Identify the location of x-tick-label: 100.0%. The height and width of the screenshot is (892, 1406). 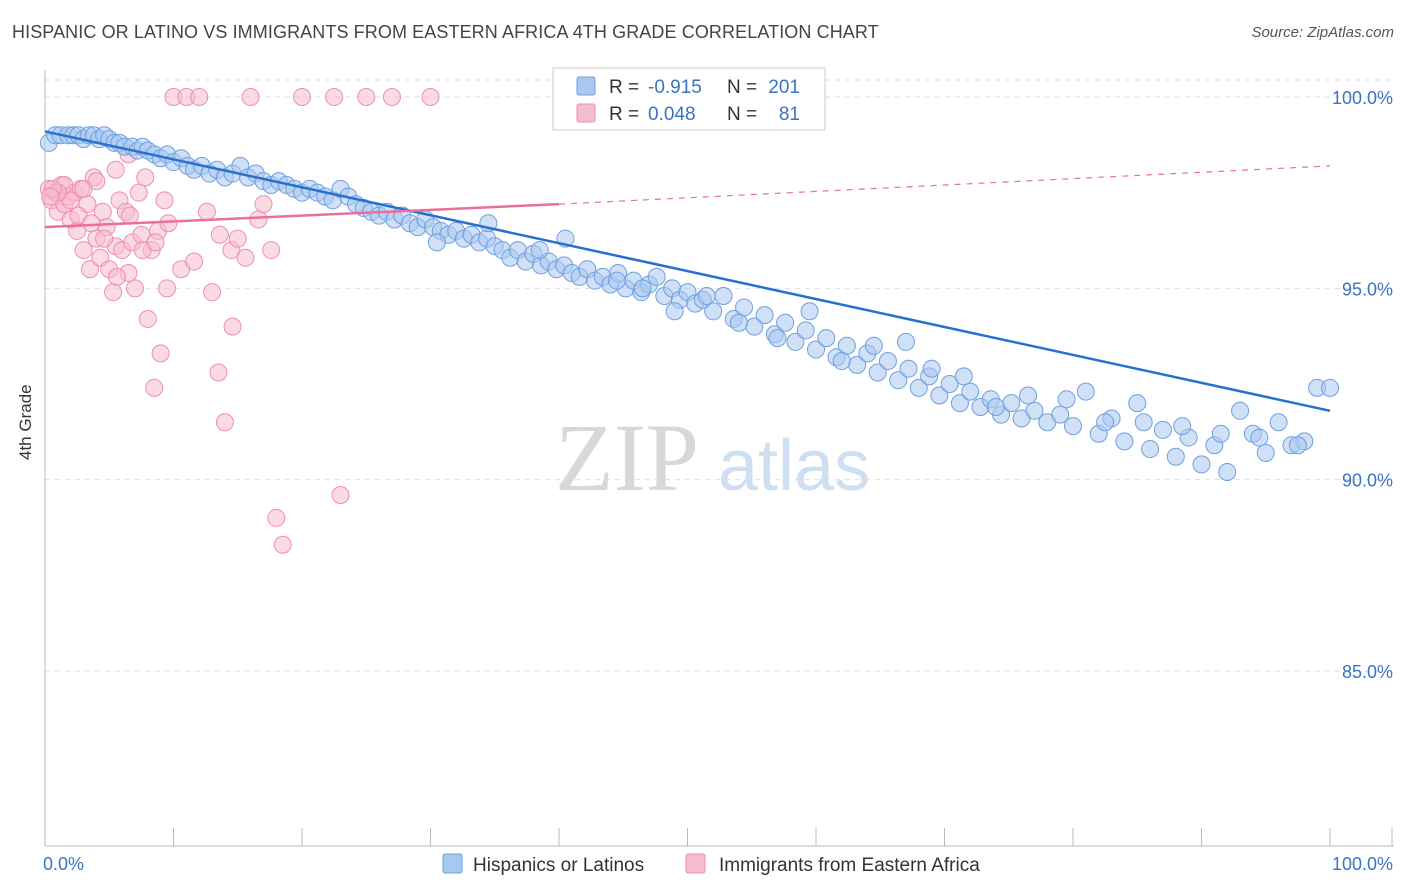
(1362, 864).